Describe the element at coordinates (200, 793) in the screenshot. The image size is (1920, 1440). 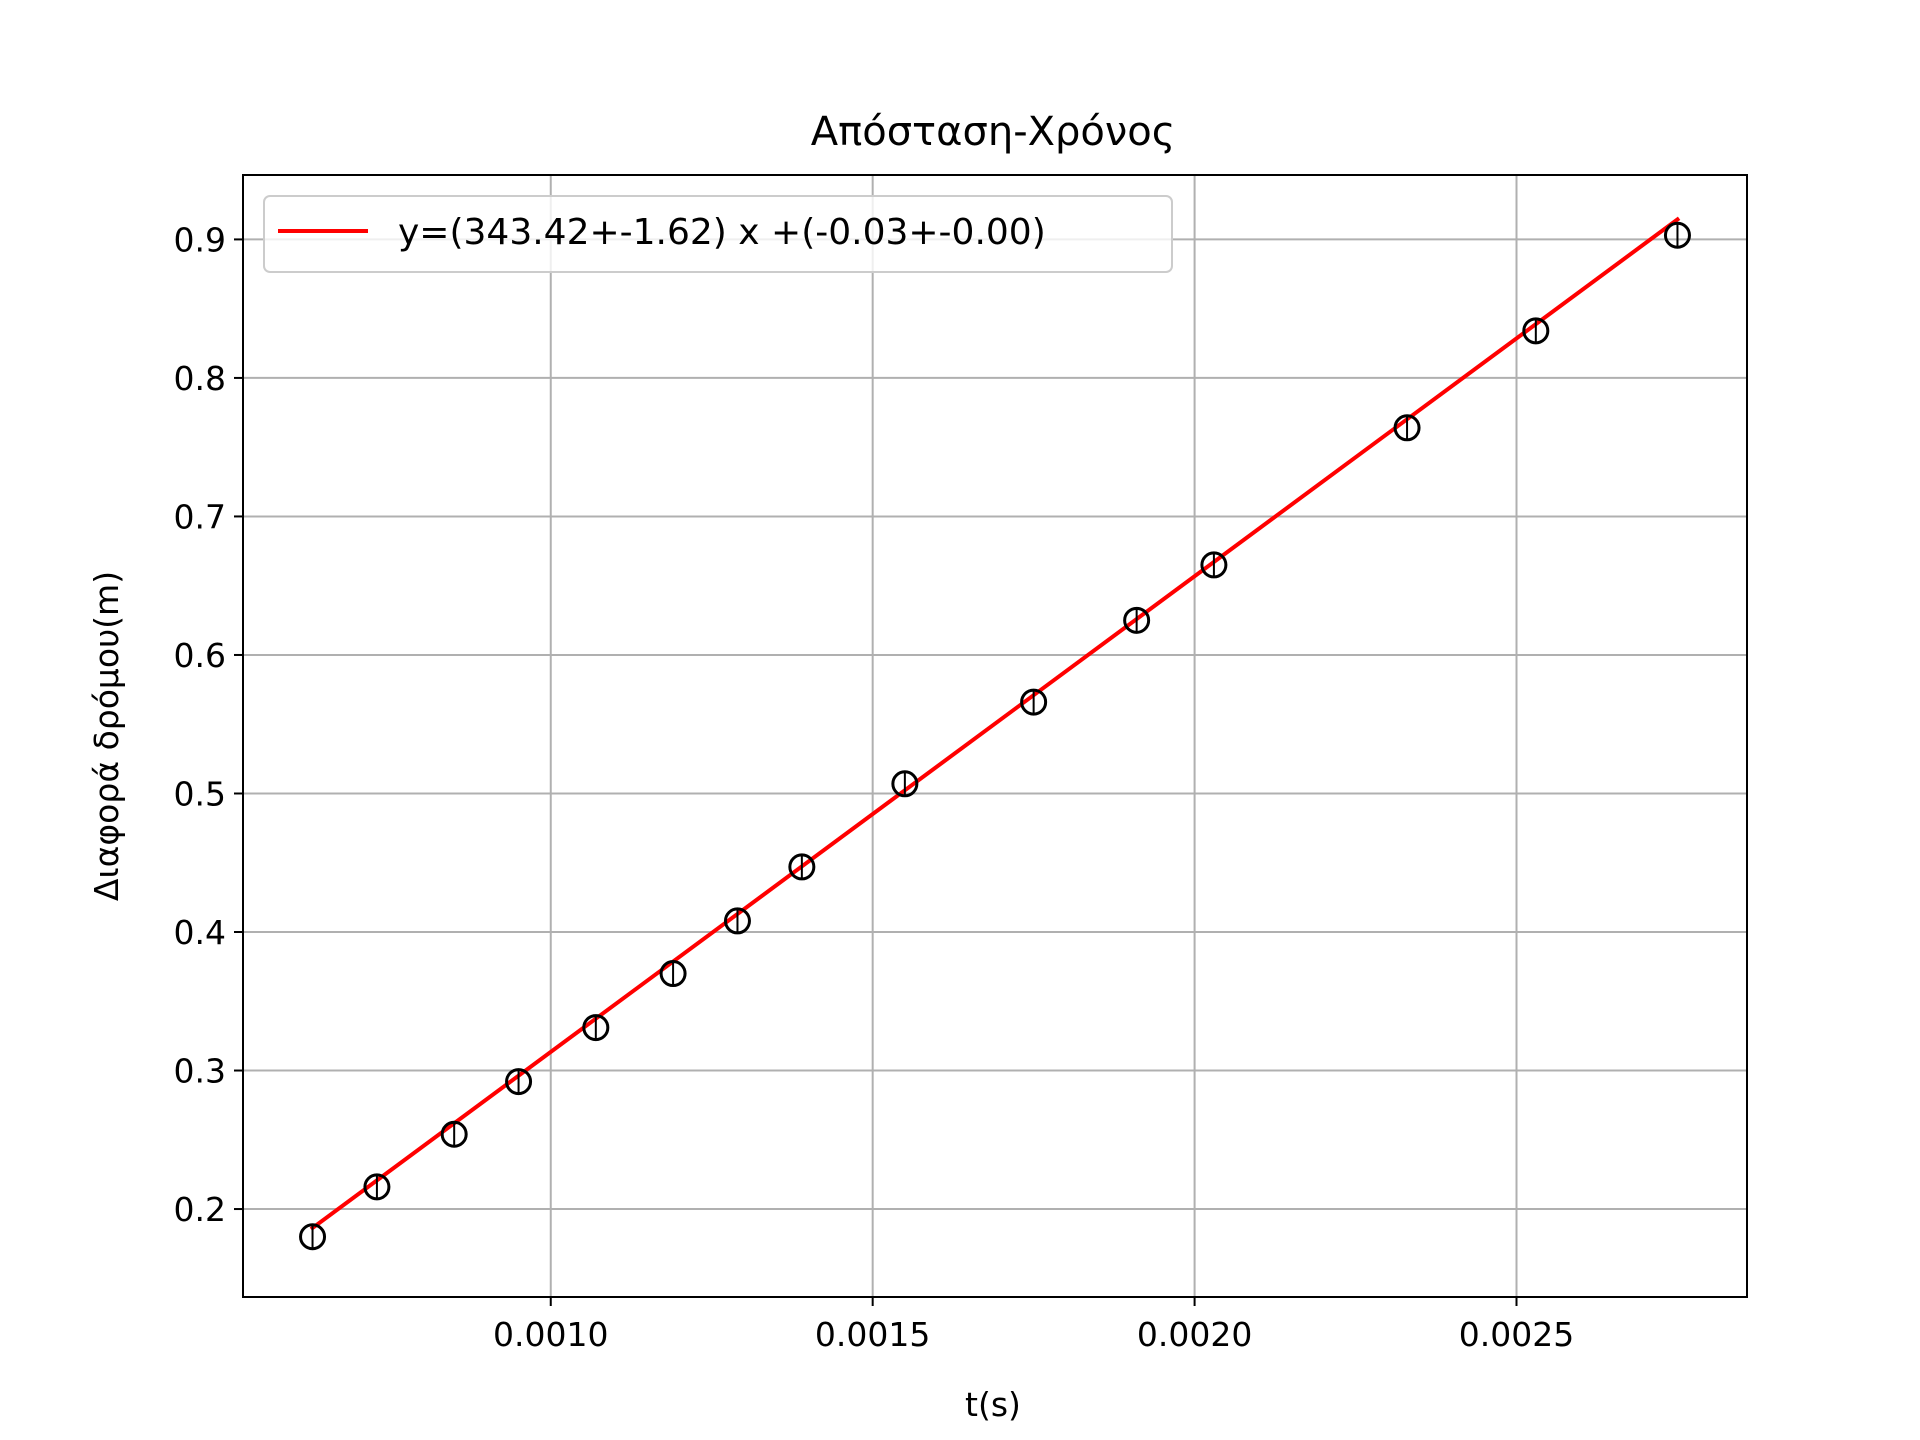
I see `y-tick-label: 0.5` at that location.